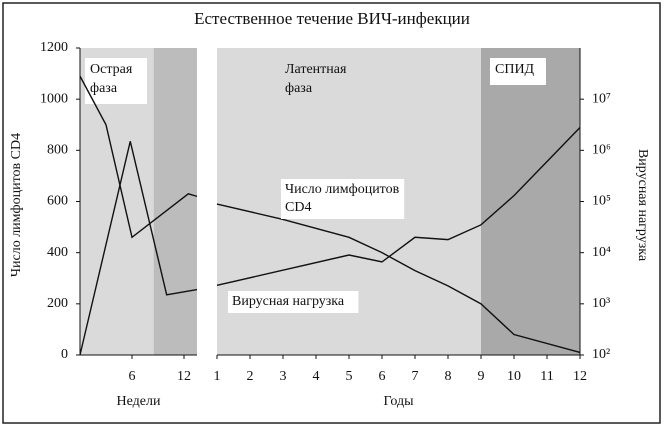 This screenshot has width=665, height=428. Describe the element at coordinates (217, 376) in the screenshot. I see `x-tick-label: 1` at that location.